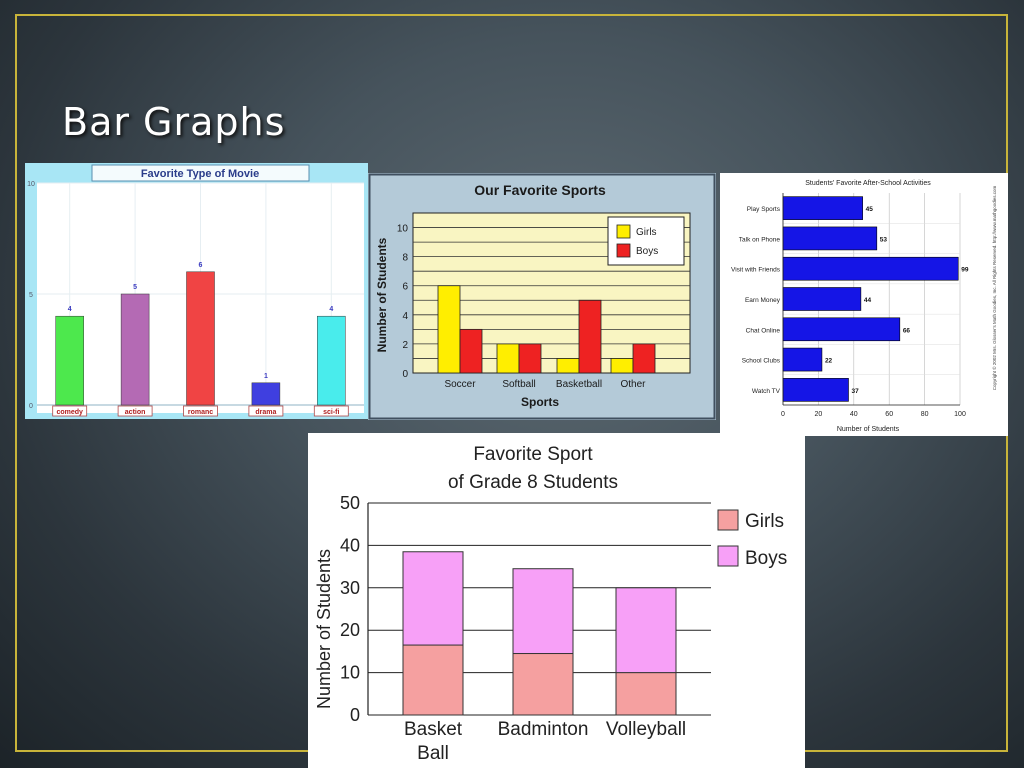  What do you see at coordinates (405, 258) in the screenshot?
I see `sports-ytick-label: 8` at bounding box center [405, 258].